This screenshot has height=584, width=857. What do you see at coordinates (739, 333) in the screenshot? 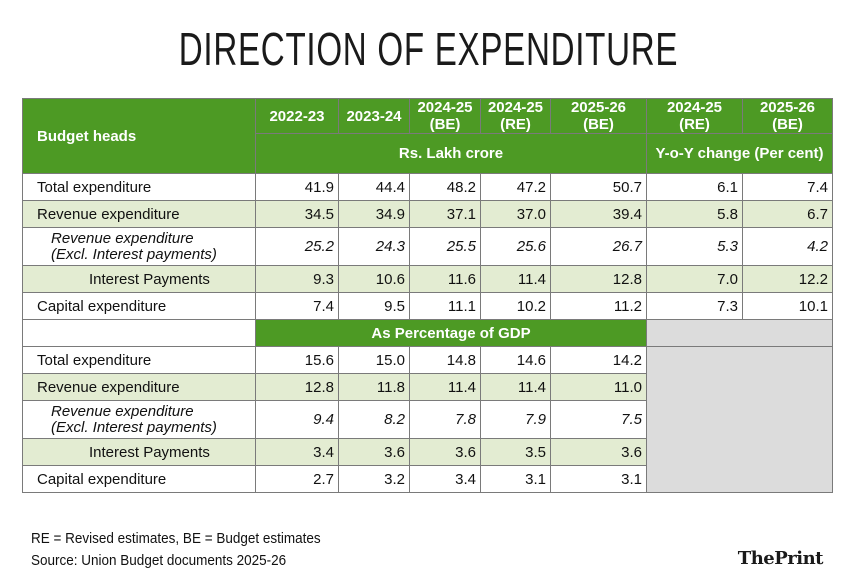
I see `gdp-header-gray` at bounding box center [739, 333].